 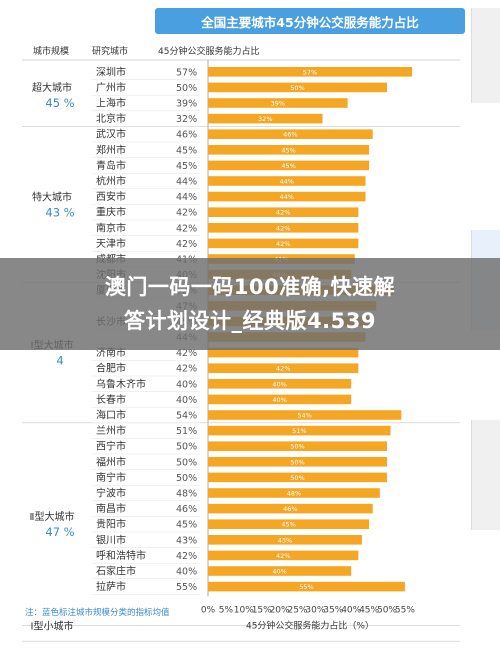 I want to click on city-label: 兰州市, so click(x=111, y=430).